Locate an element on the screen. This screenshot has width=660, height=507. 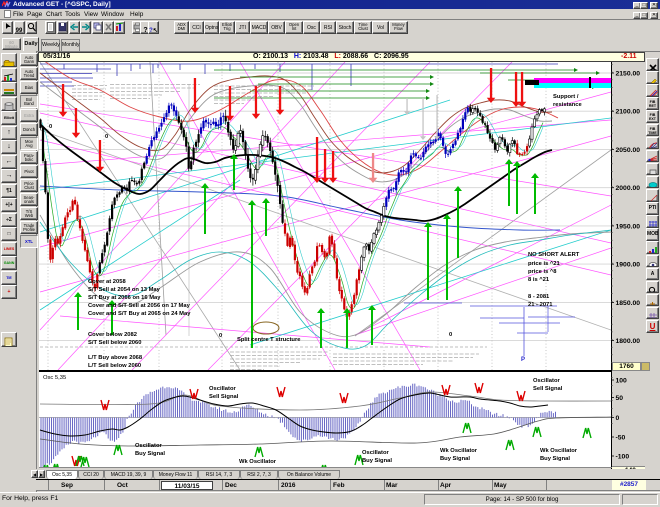
svg-text:Cover and S/T Buy at 2065 on 2: Cover and S/T Buy at 2065 on 24 May is located at coordinates (139, 314).